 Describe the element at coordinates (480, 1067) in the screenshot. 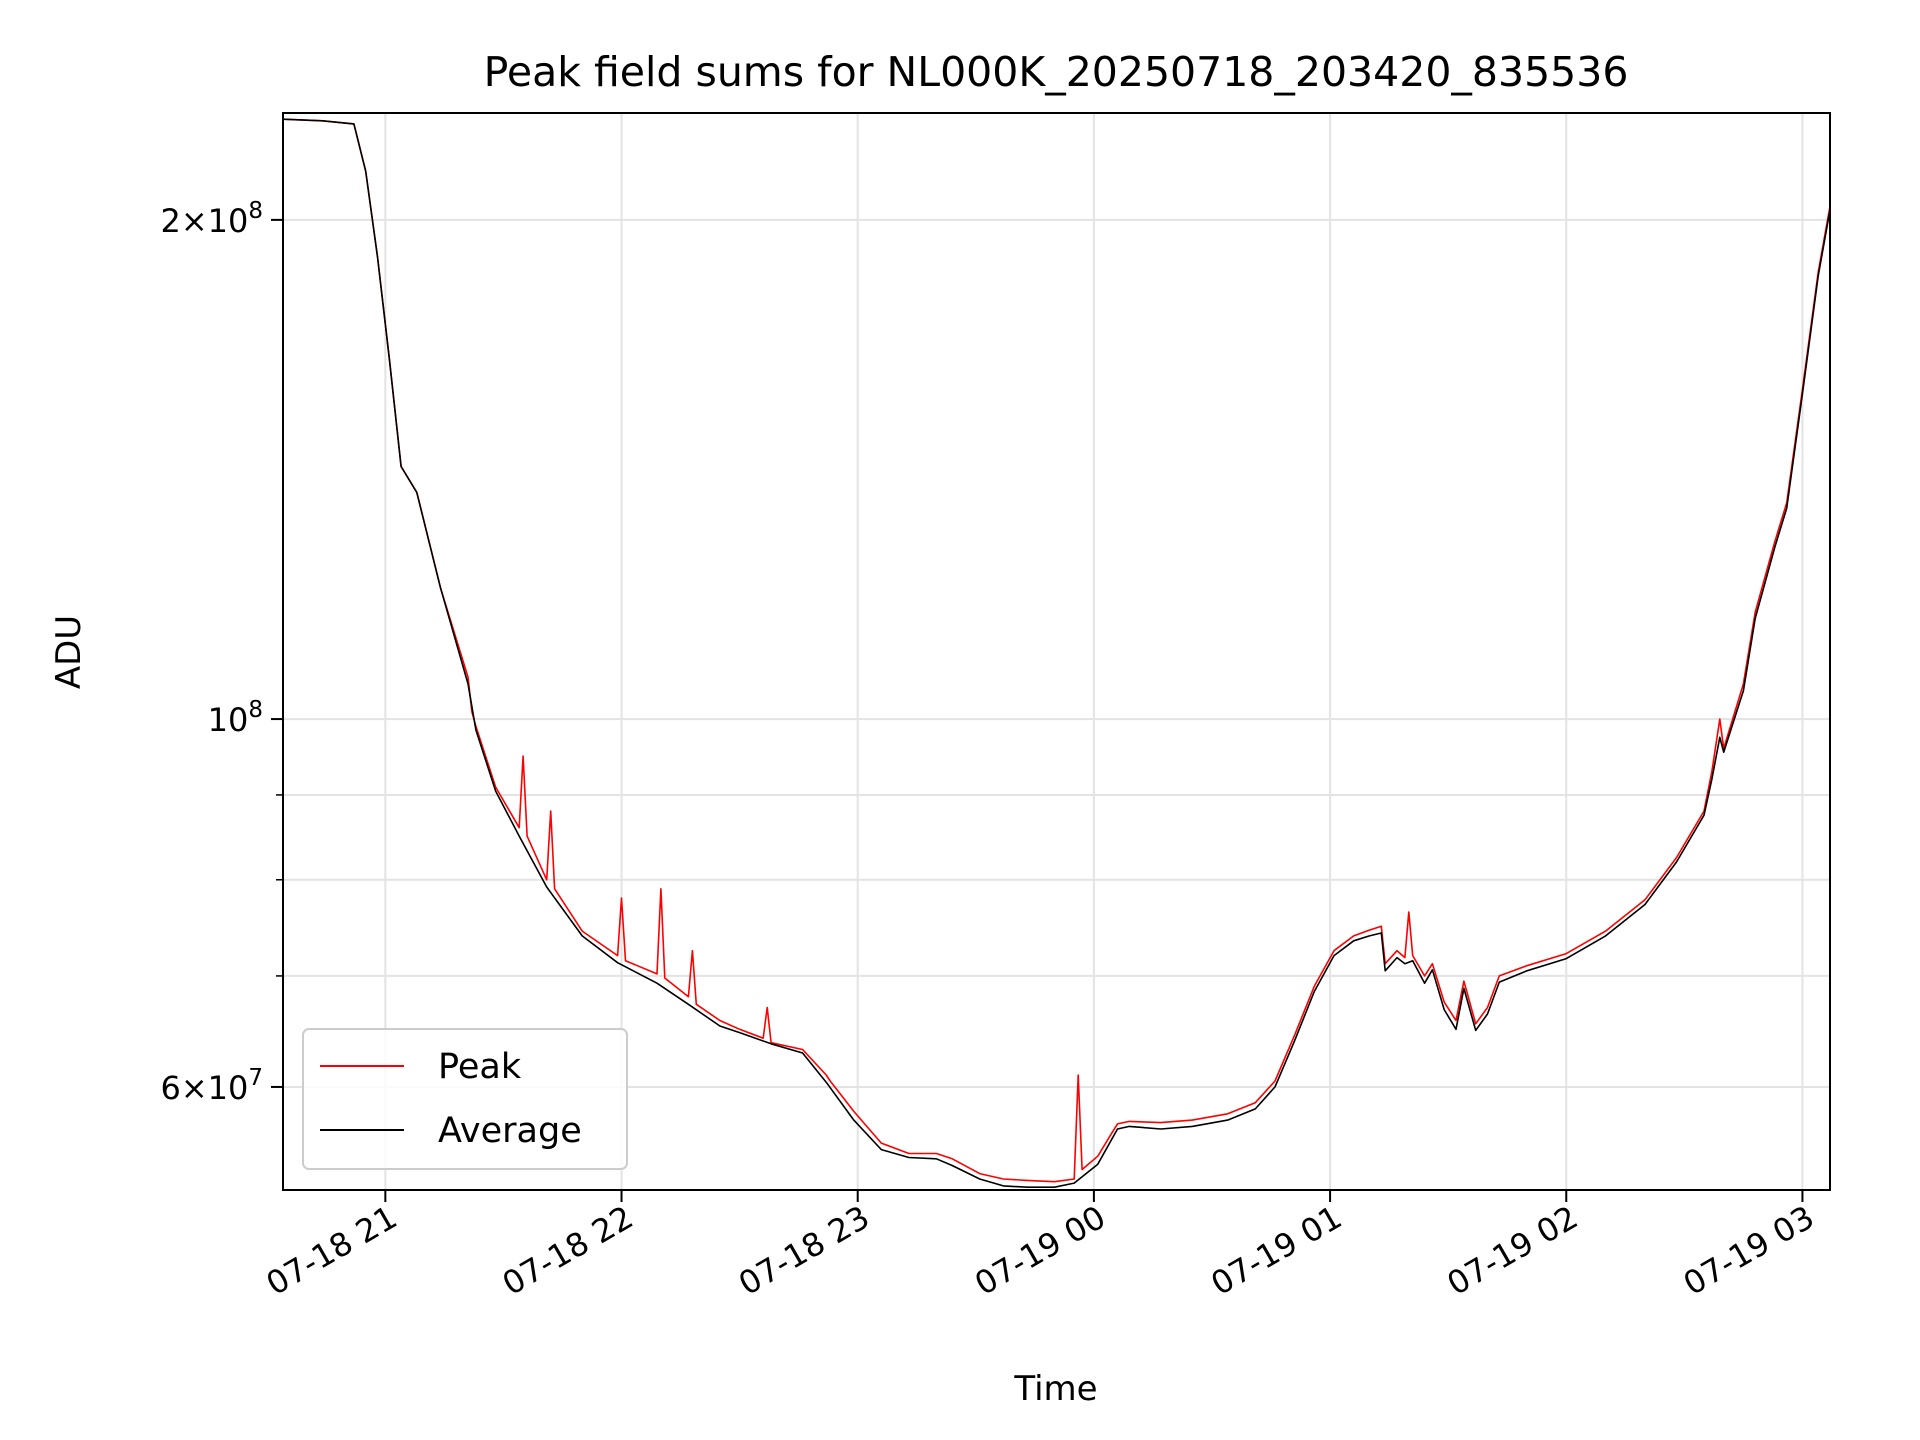

I see `legend-label-peak: Peak` at that location.